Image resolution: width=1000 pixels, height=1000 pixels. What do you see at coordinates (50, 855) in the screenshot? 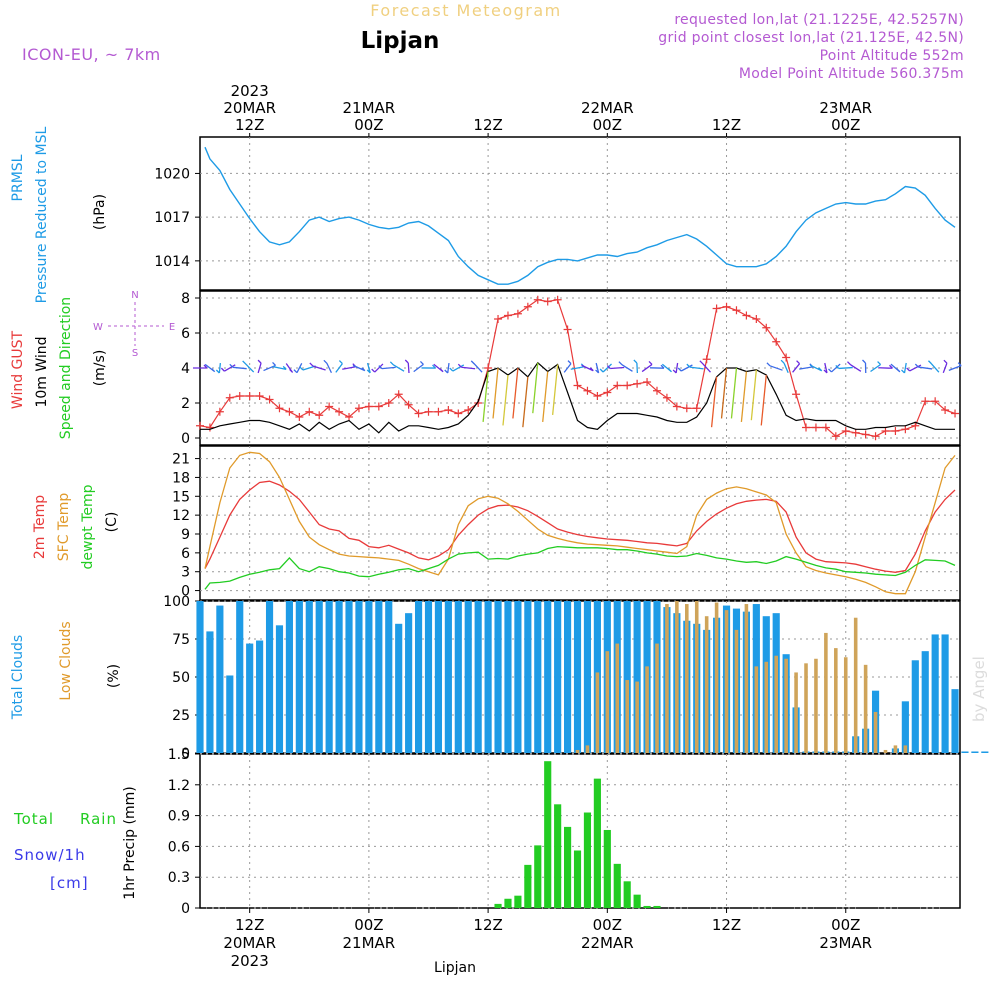
I see `snow-label: Snow/1h` at bounding box center [50, 855].